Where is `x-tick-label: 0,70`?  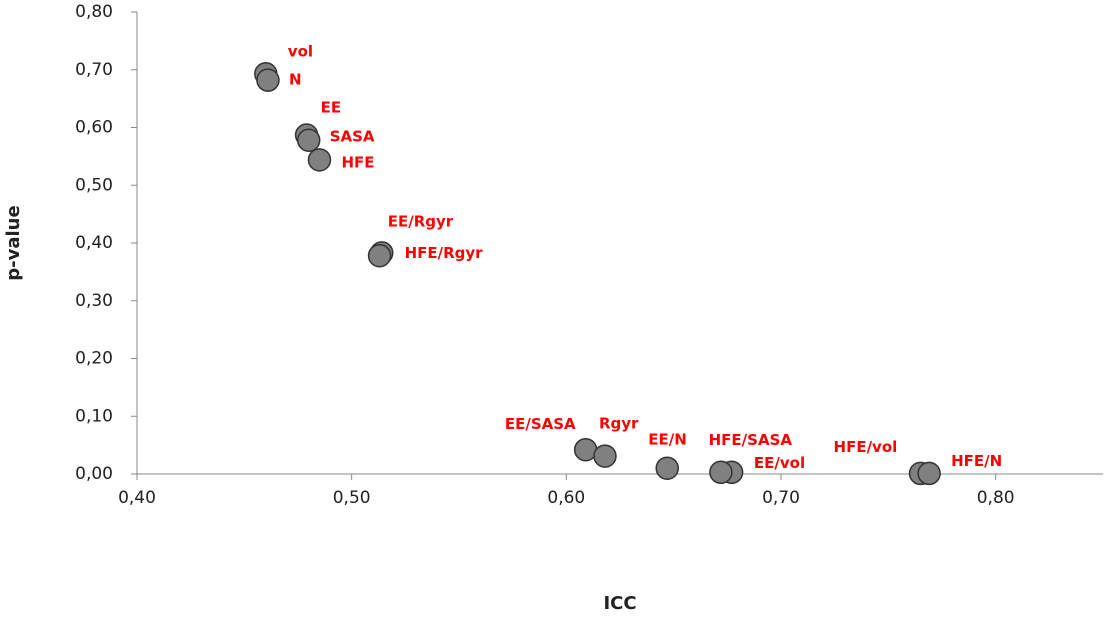
x-tick-label: 0,70 is located at coordinates (781, 498).